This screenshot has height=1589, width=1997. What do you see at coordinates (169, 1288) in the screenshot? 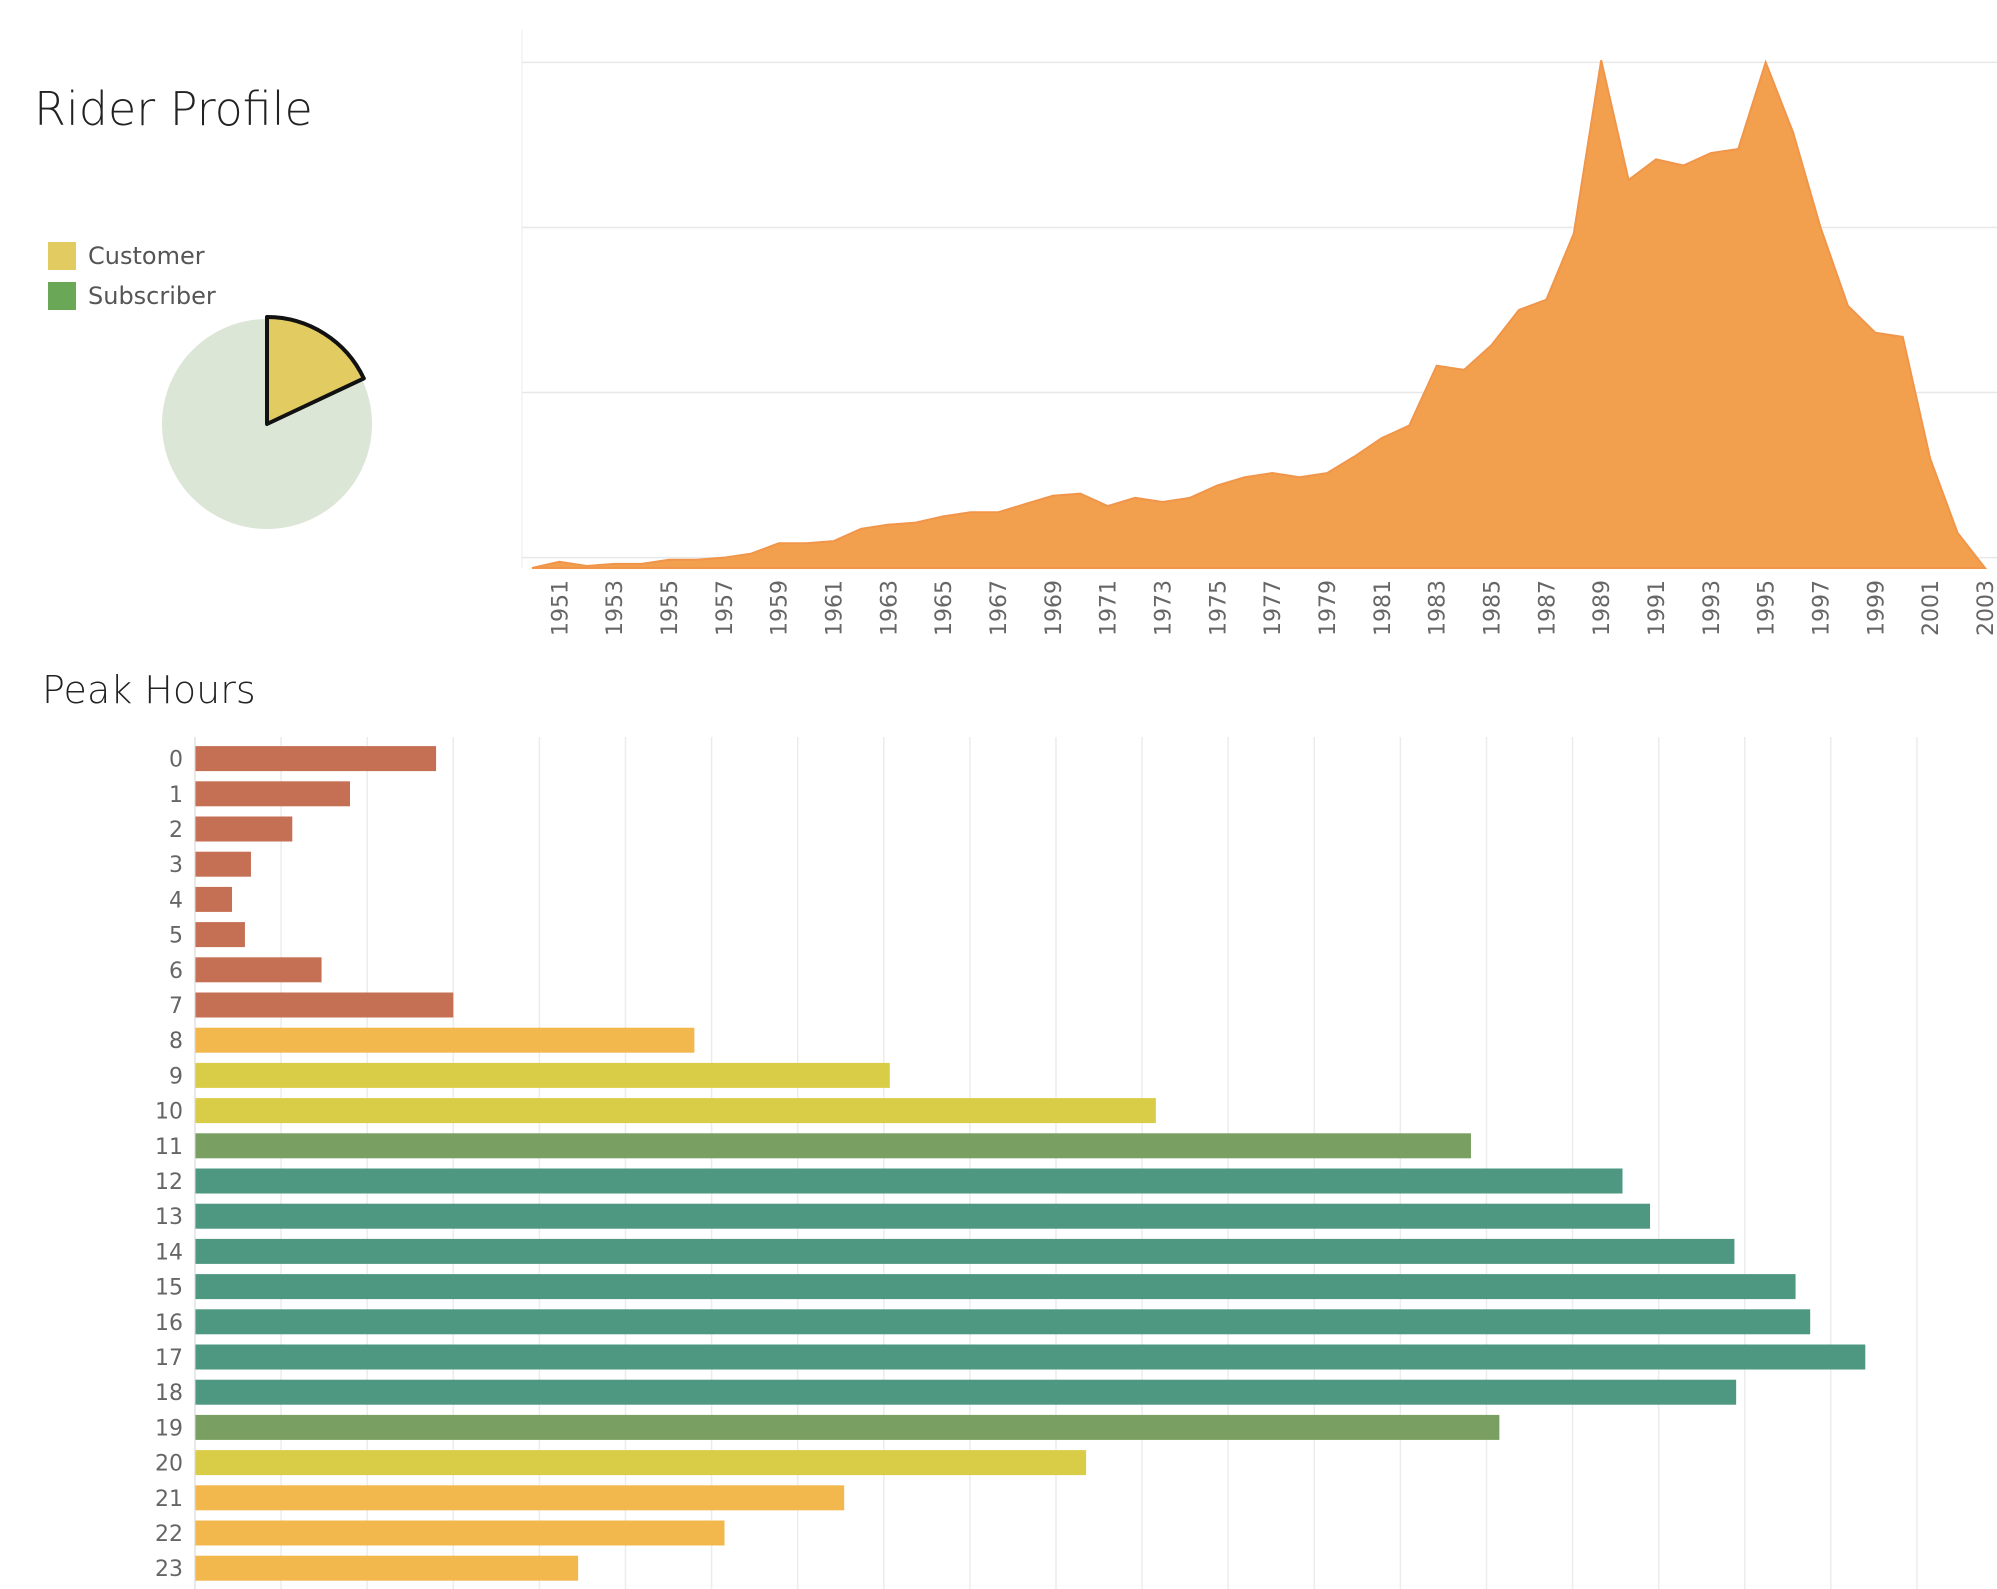
I see `bar-y-tick-label: 15` at bounding box center [169, 1288].